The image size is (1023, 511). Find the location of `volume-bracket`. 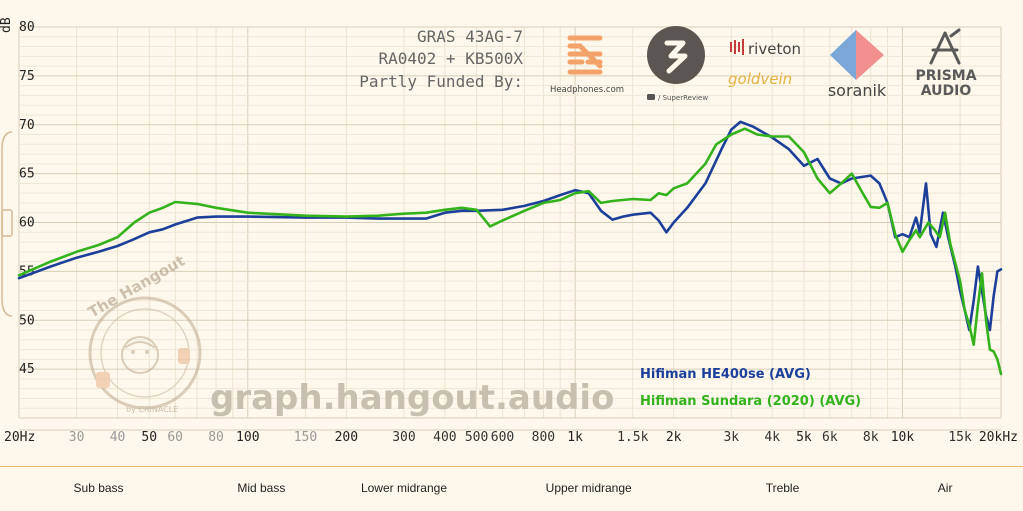

volume-bracket is located at coordinates (7, 224).